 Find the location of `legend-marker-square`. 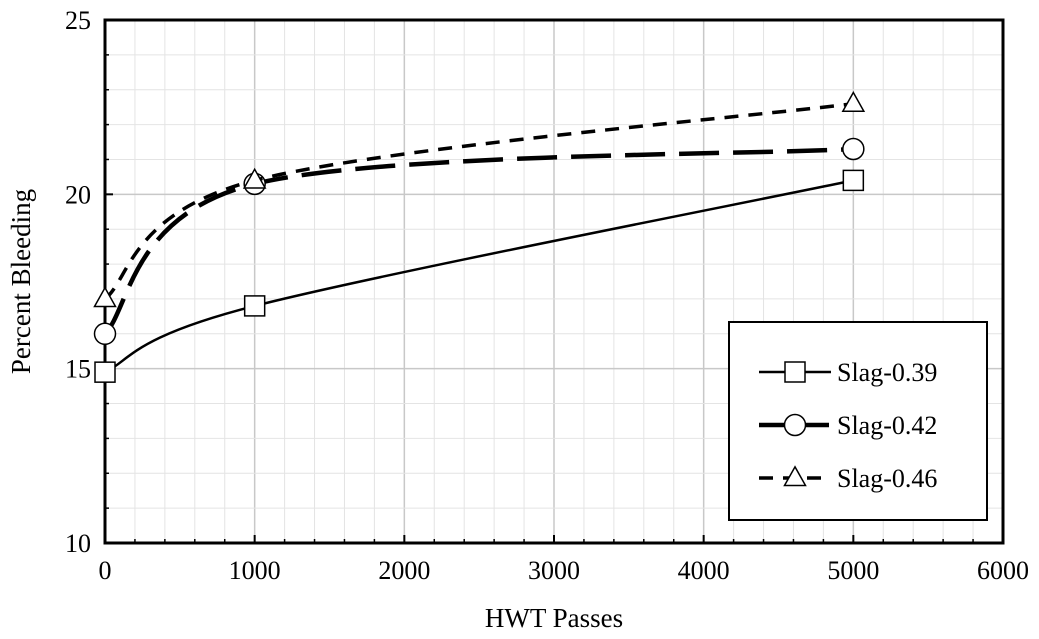

legend-marker-square is located at coordinates (795, 372).